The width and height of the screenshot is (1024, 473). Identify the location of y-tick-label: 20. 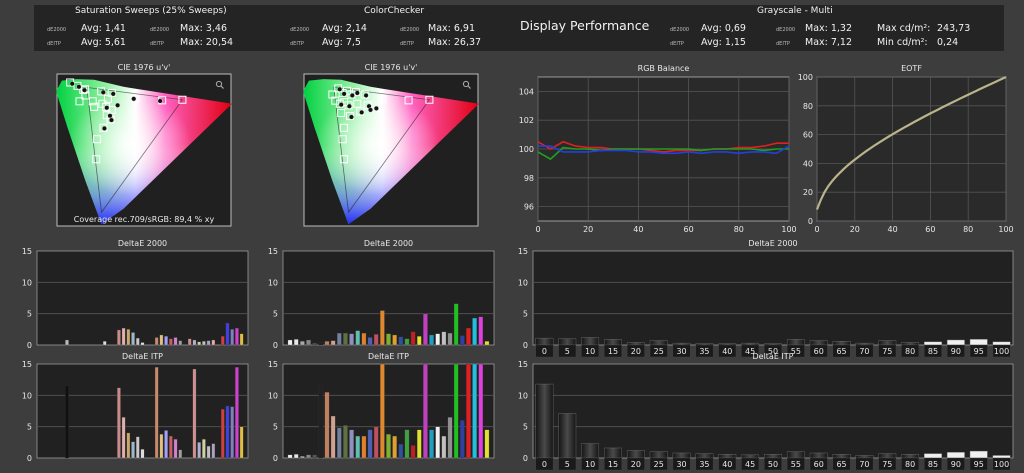
(808, 192).